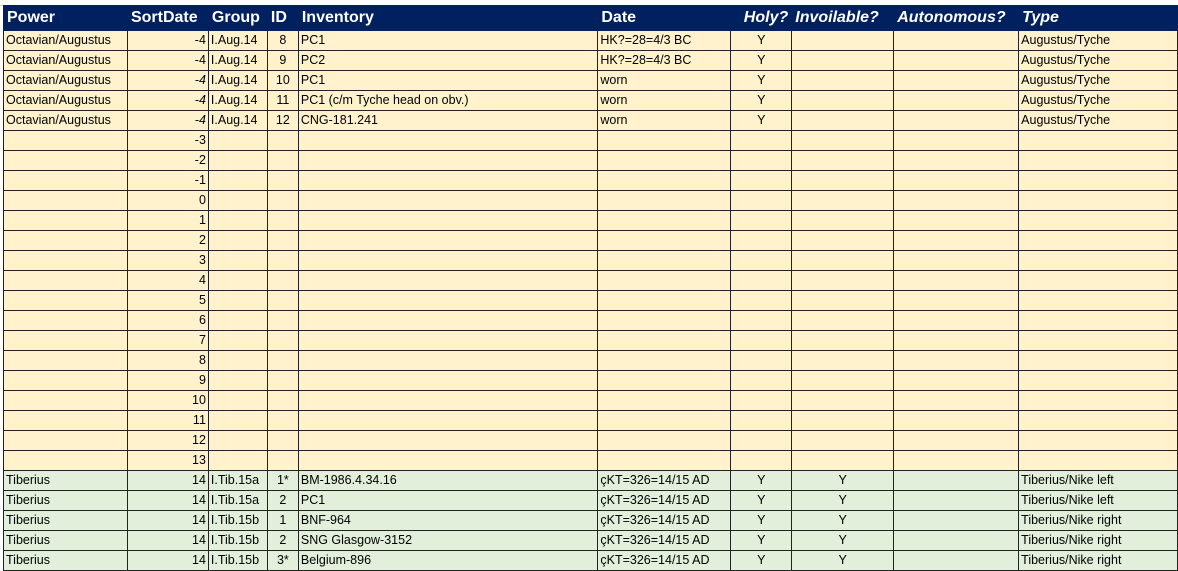 This screenshot has height=571, width=1178. Describe the element at coordinates (167, 520) in the screenshot. I see `cell-sortdate: 14` at that location.